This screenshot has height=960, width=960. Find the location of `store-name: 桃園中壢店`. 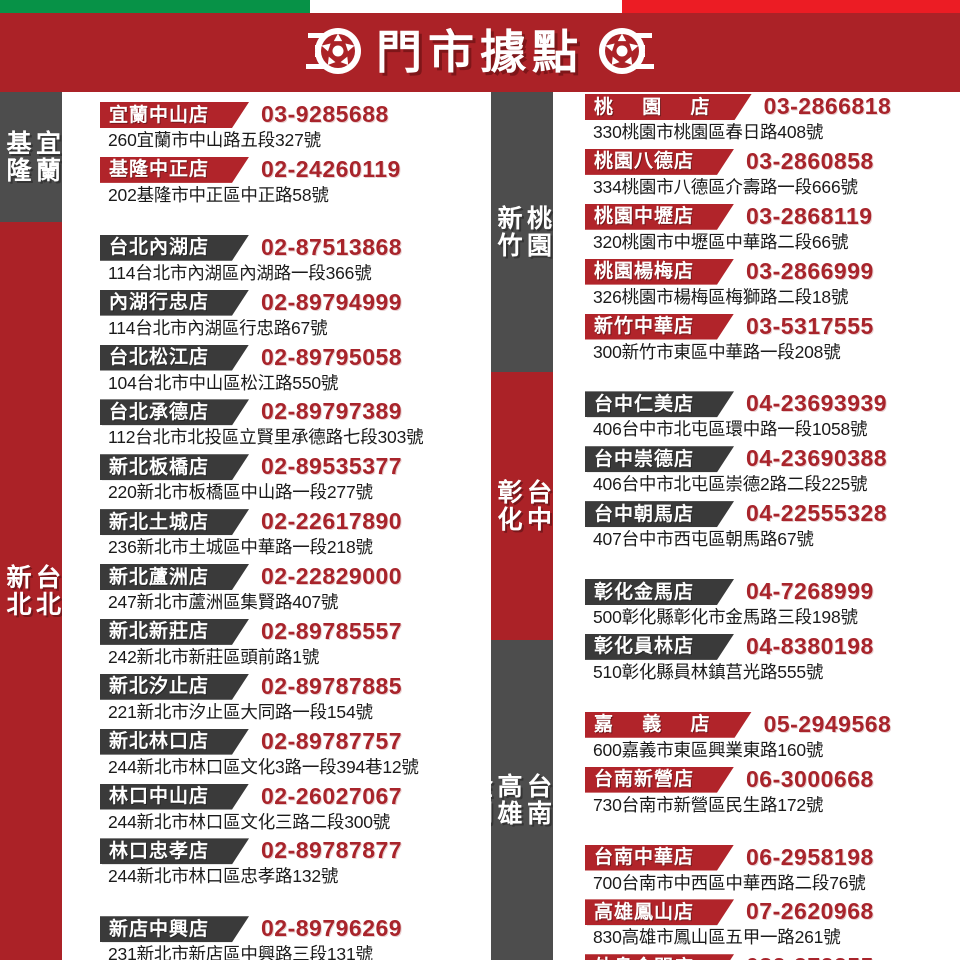

store-name: 桃園中壢店 is located at coordinates (644, 217).